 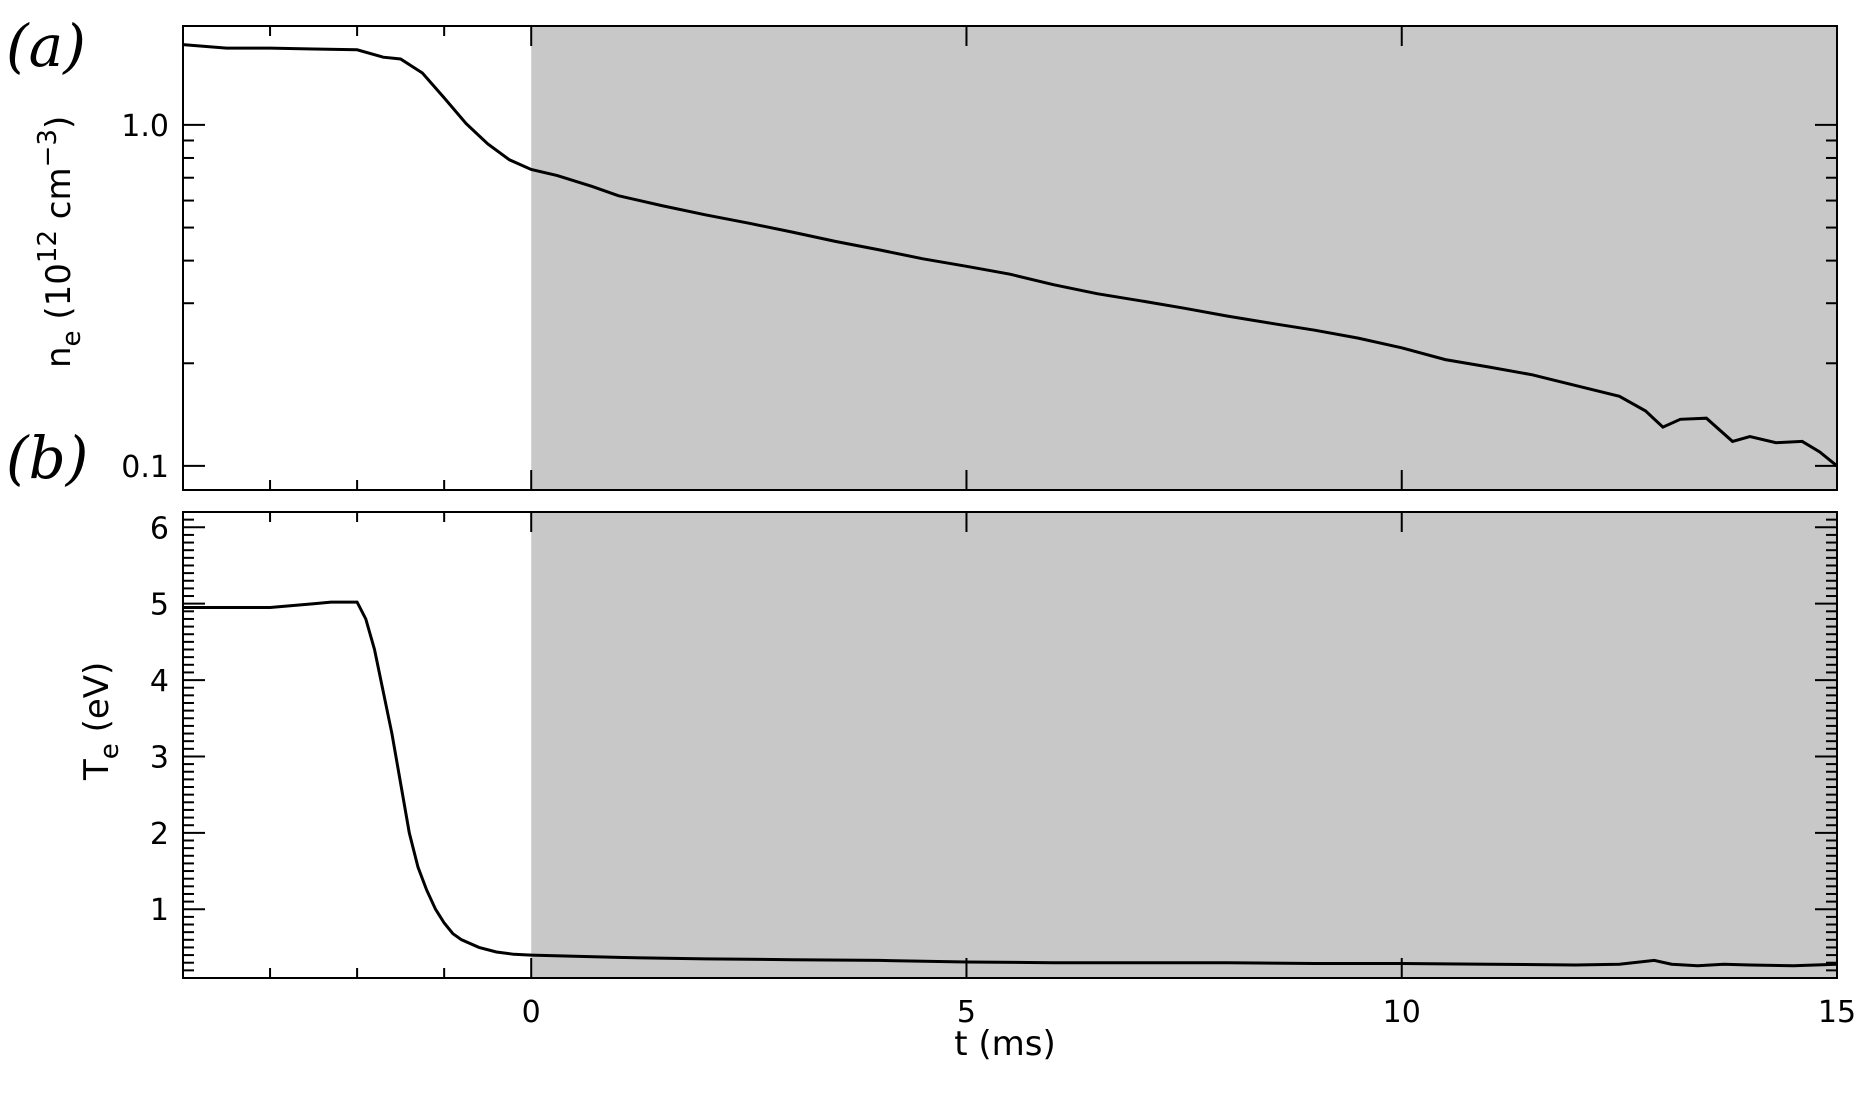 What do you see at coordinates (159, 681) in the screenshot?
I see `panel-b-ytick-label: 4` at bounding box center [159, 681].